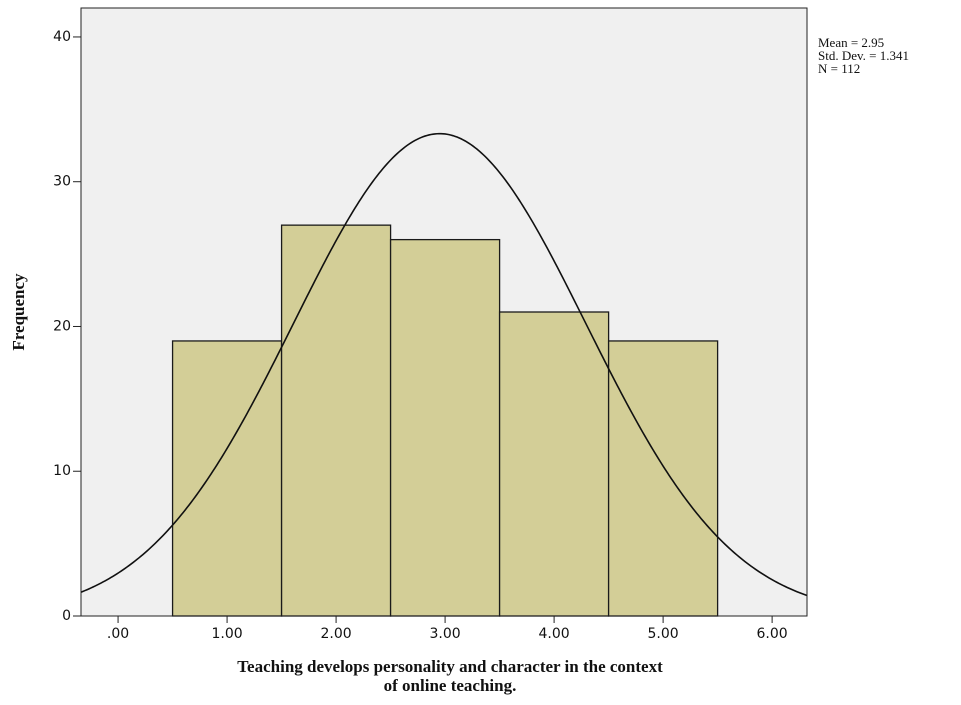  I want to click on x-tick-label: 2.00, so click(335, 634).